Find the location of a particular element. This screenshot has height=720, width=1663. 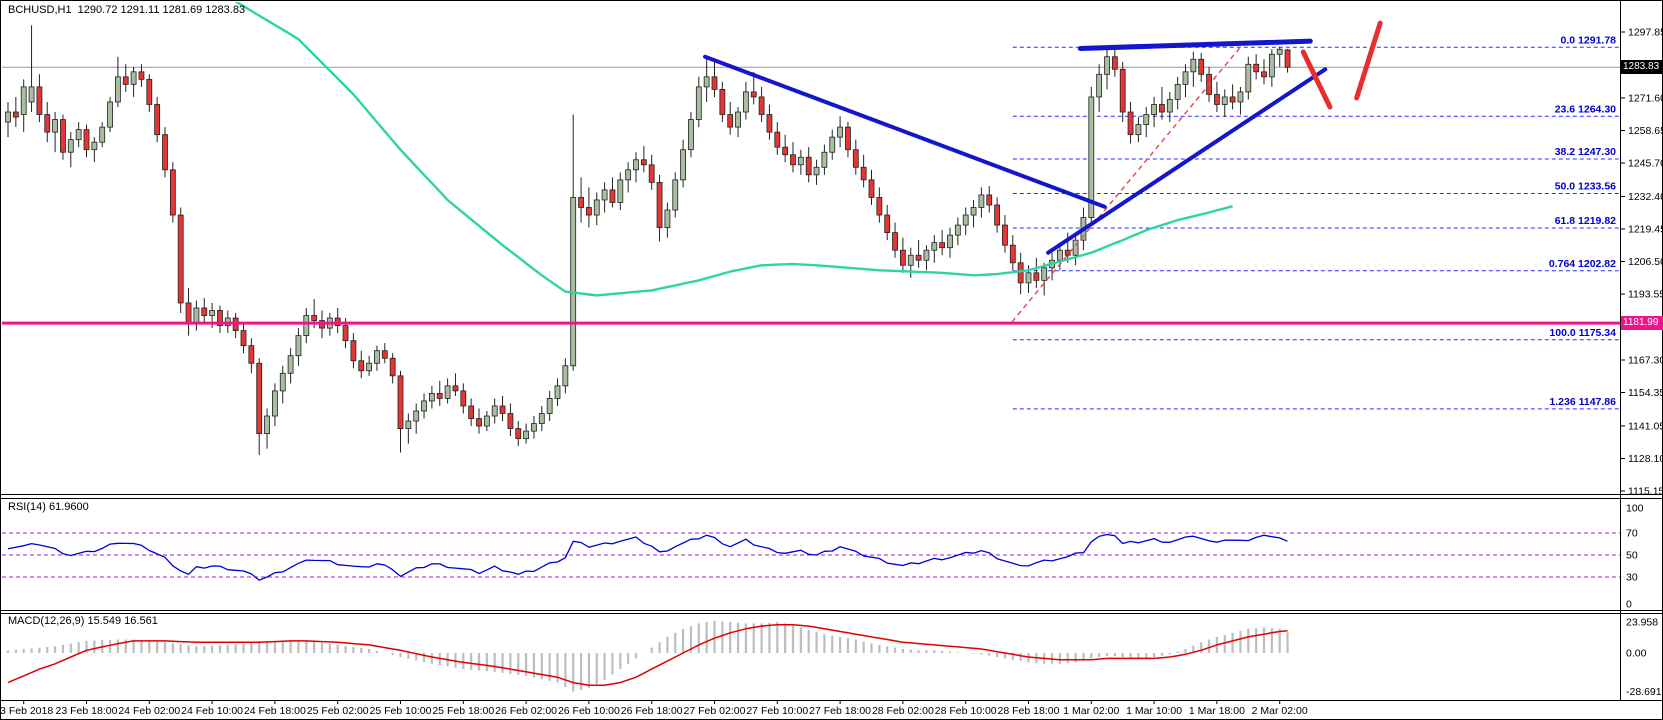

trendline-rising-support is located at coordinates (1187, 161).